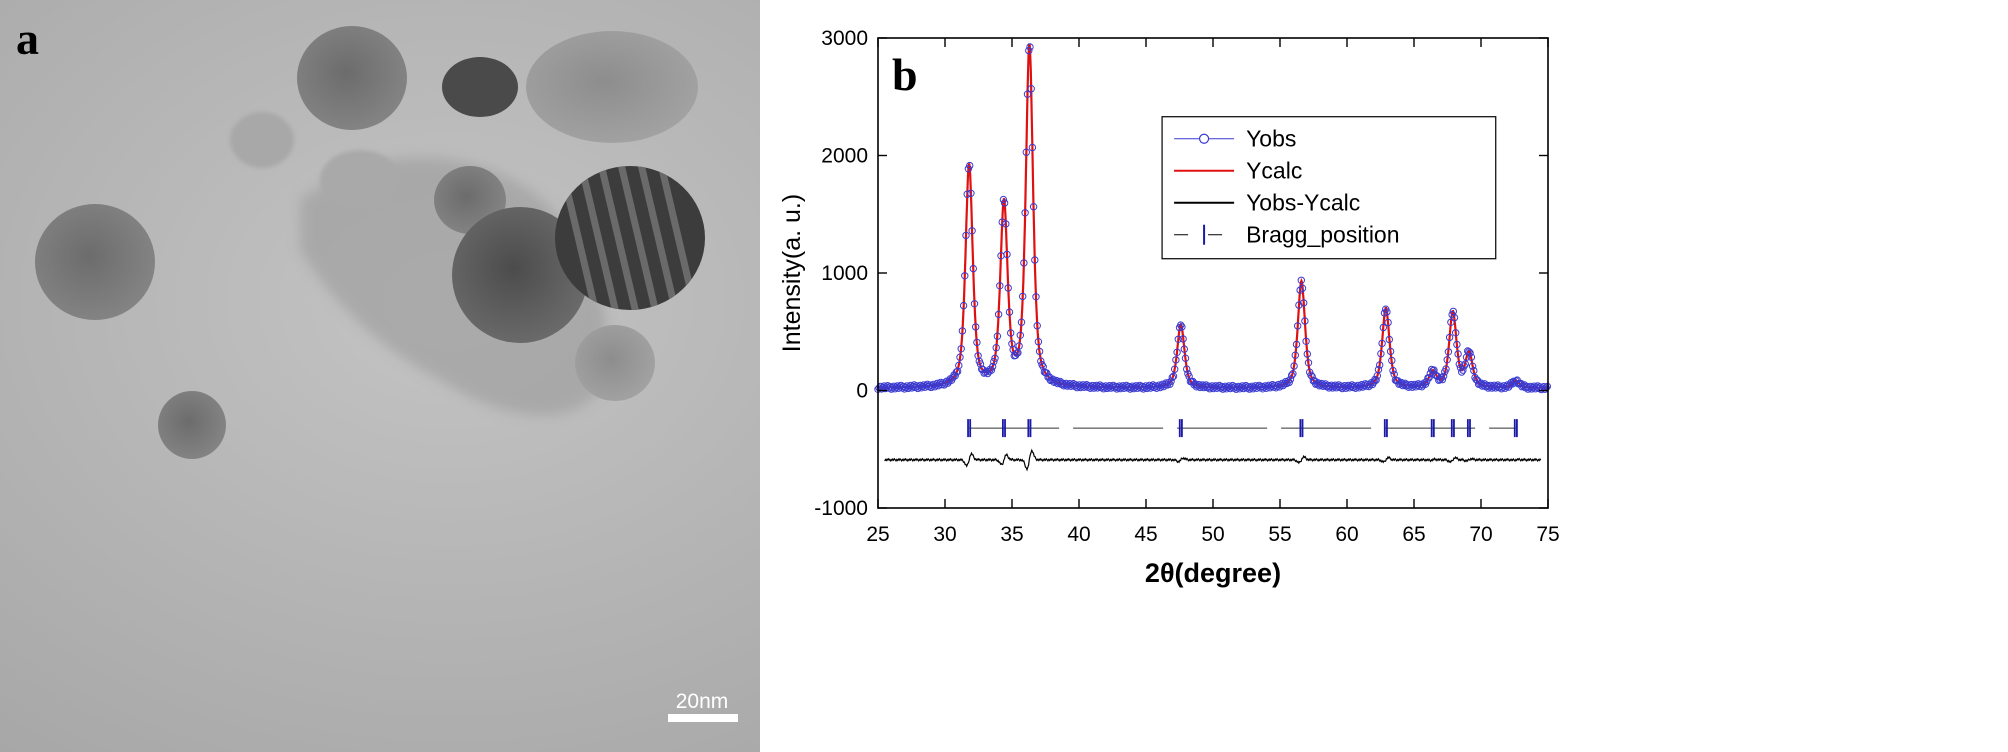  Describe the element at coordinates (844, 156) in the screenshot. I see `y-tick-label: 2000` at that location.